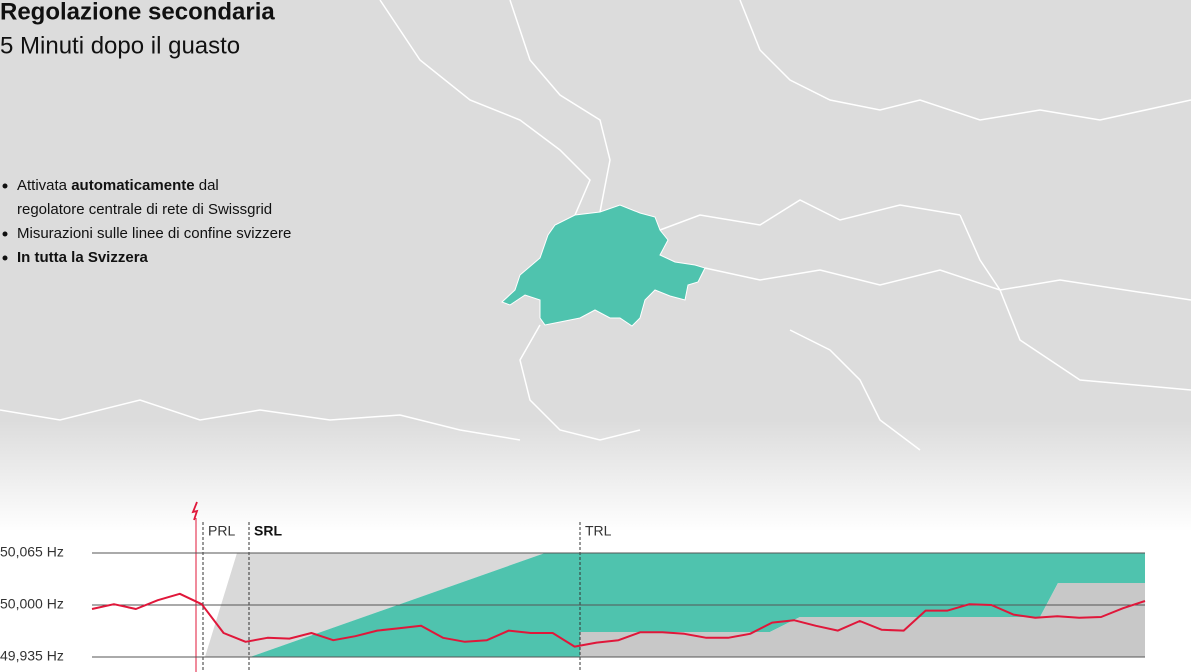 The image size is (1191, 672). Describe the element at coordinates (137, 12) in the screenshot. I see `title: Regolazione secondaria` at that location.